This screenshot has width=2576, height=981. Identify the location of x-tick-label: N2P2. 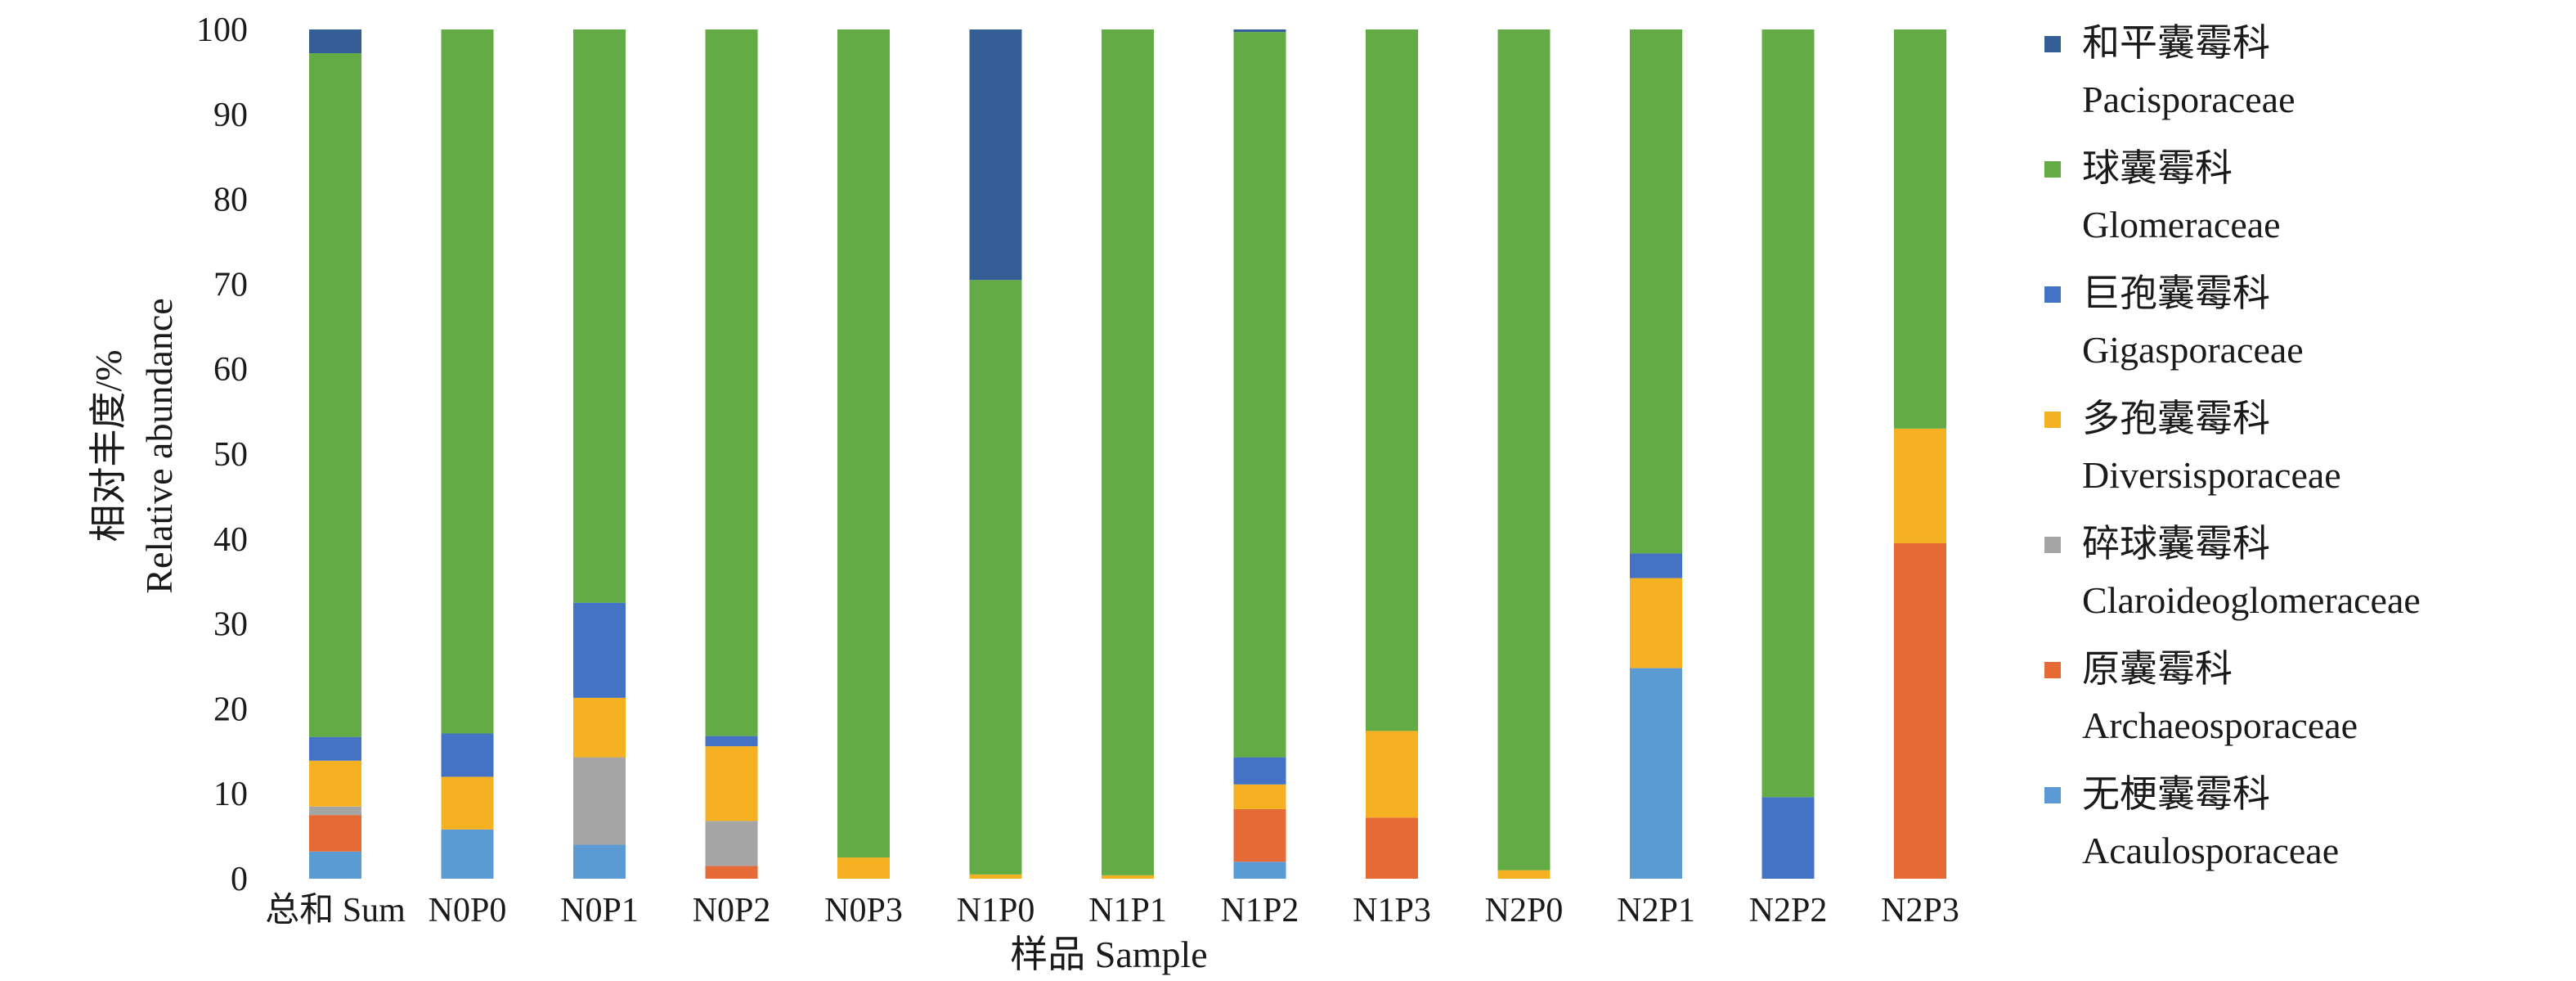
(1788, 911).